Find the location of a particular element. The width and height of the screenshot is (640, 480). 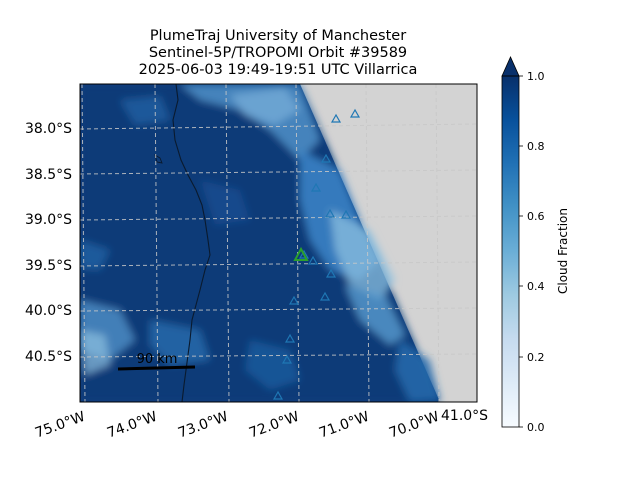

title-line-1: PlumeTraj University of Manchester is located at coordinates (278, 36).